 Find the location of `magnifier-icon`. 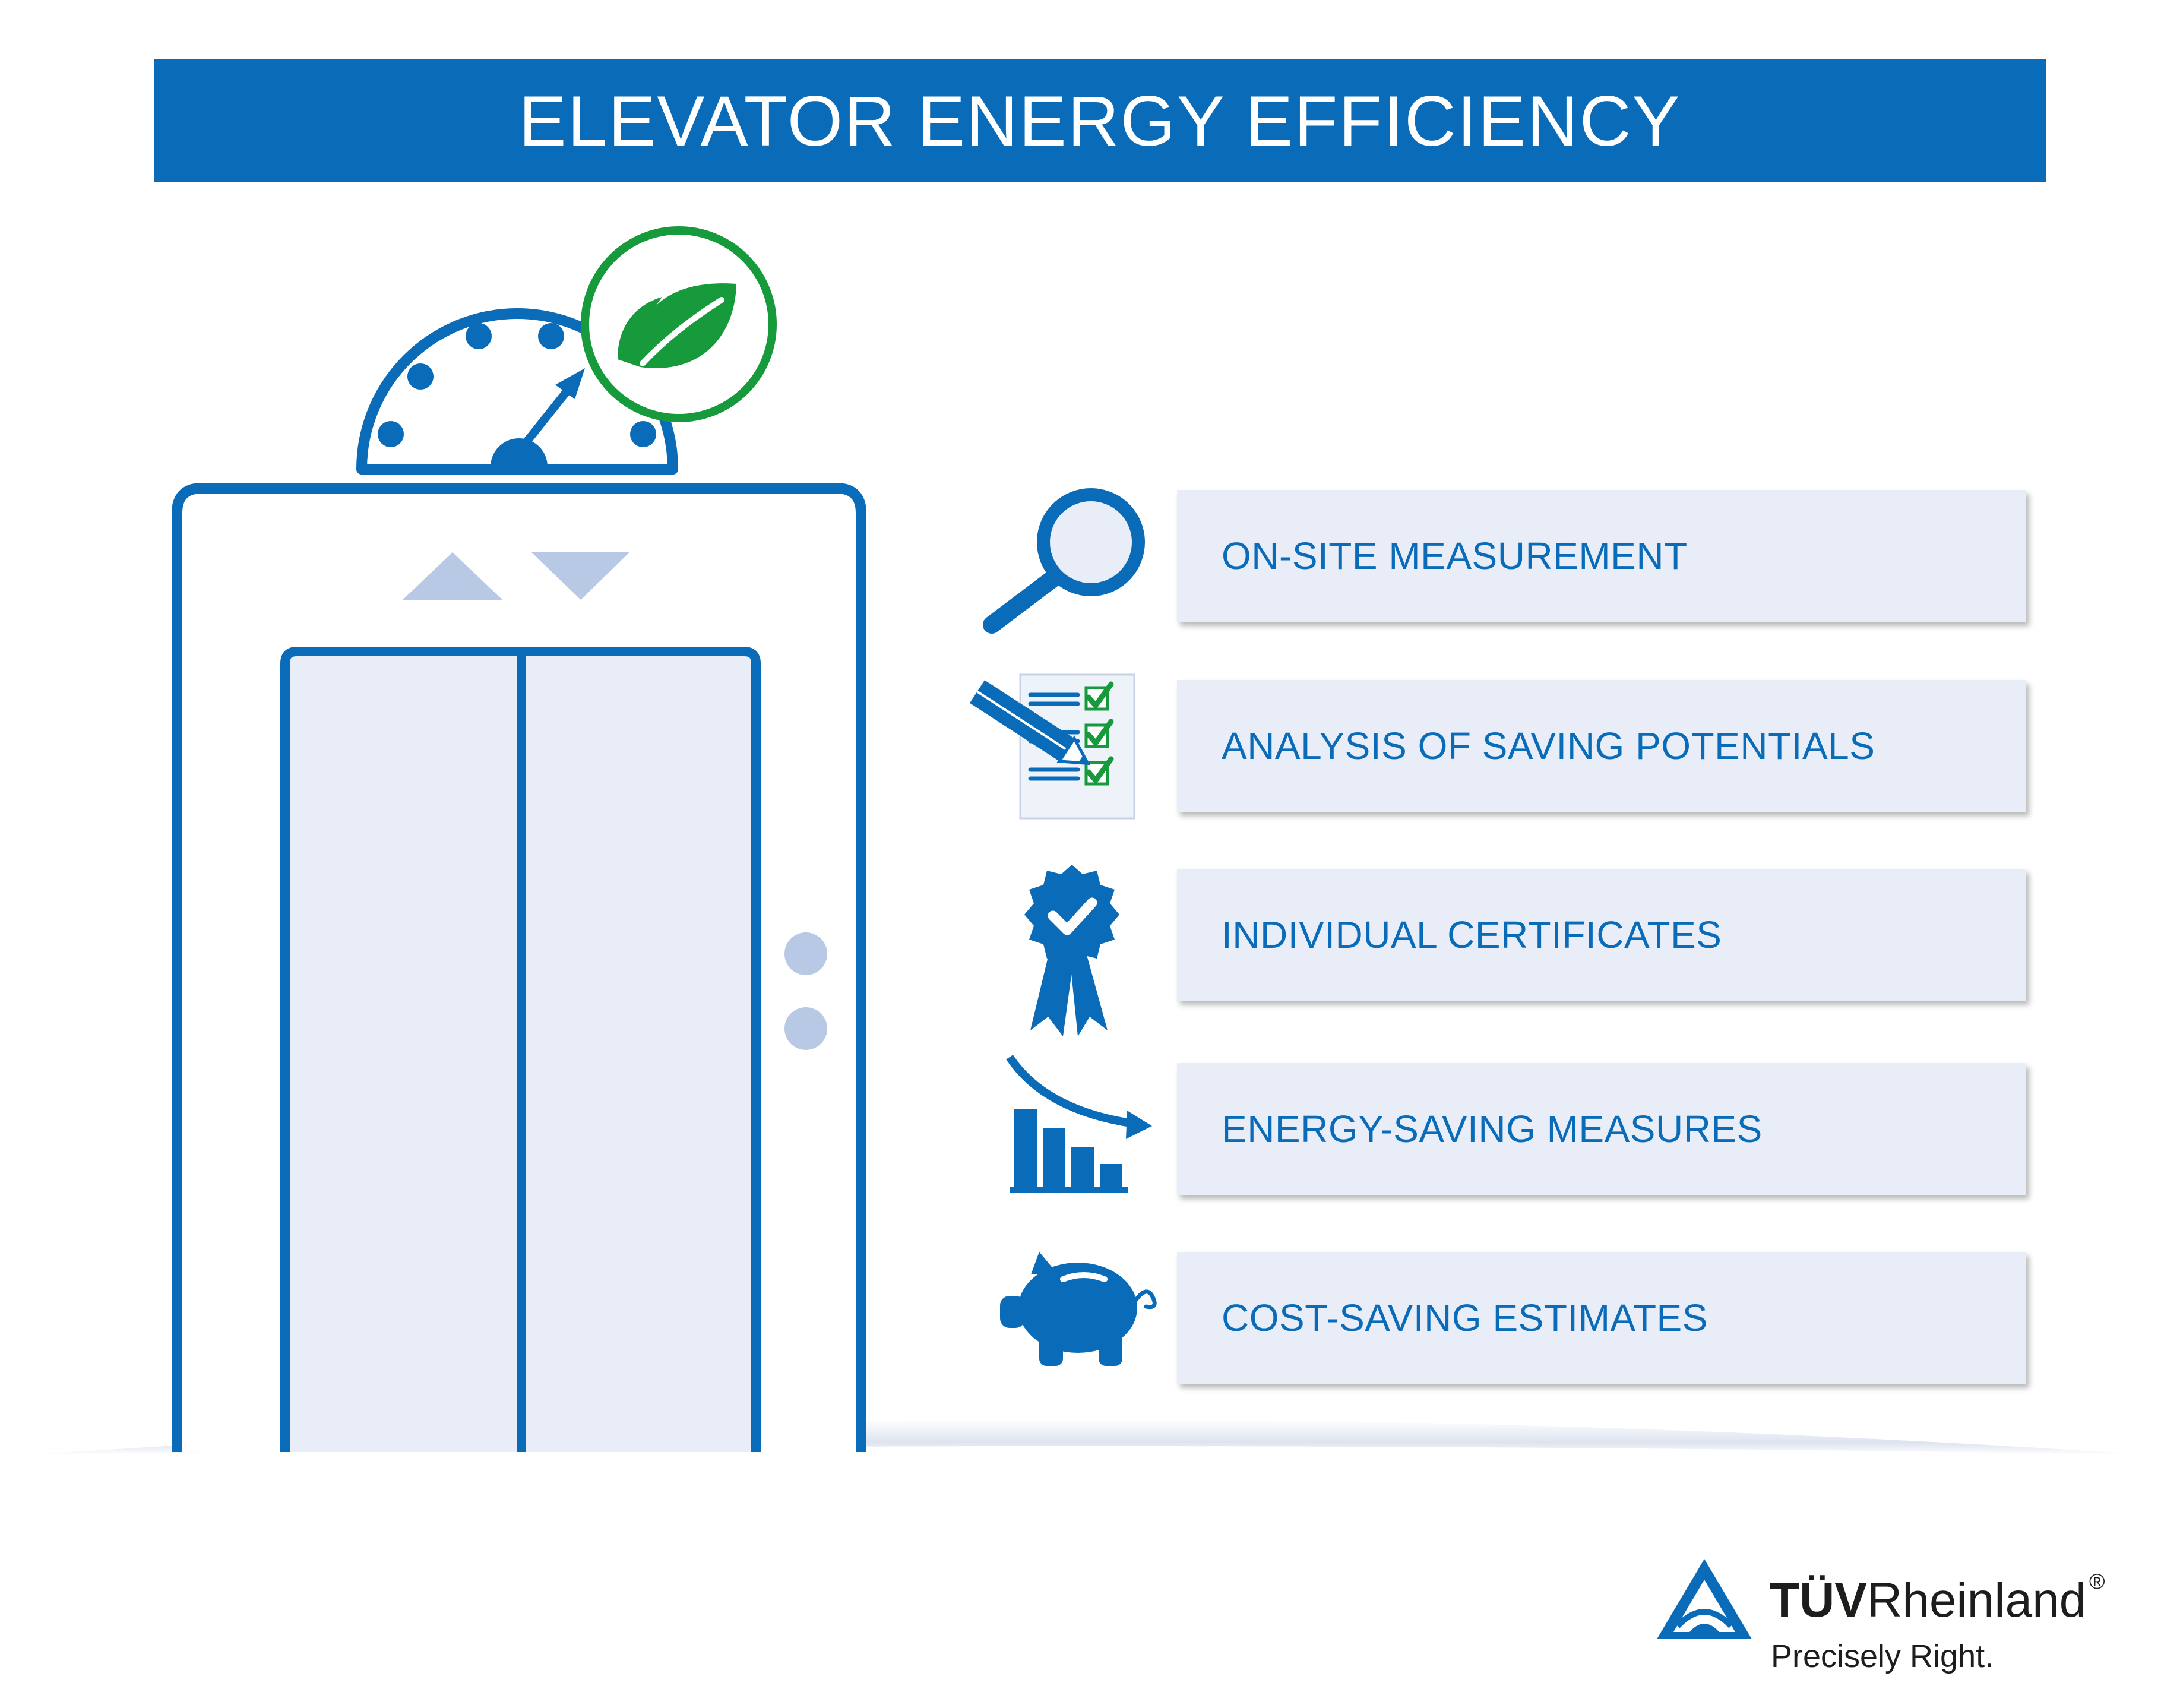

magnifier-icon is located at coordinates (1064, 561).